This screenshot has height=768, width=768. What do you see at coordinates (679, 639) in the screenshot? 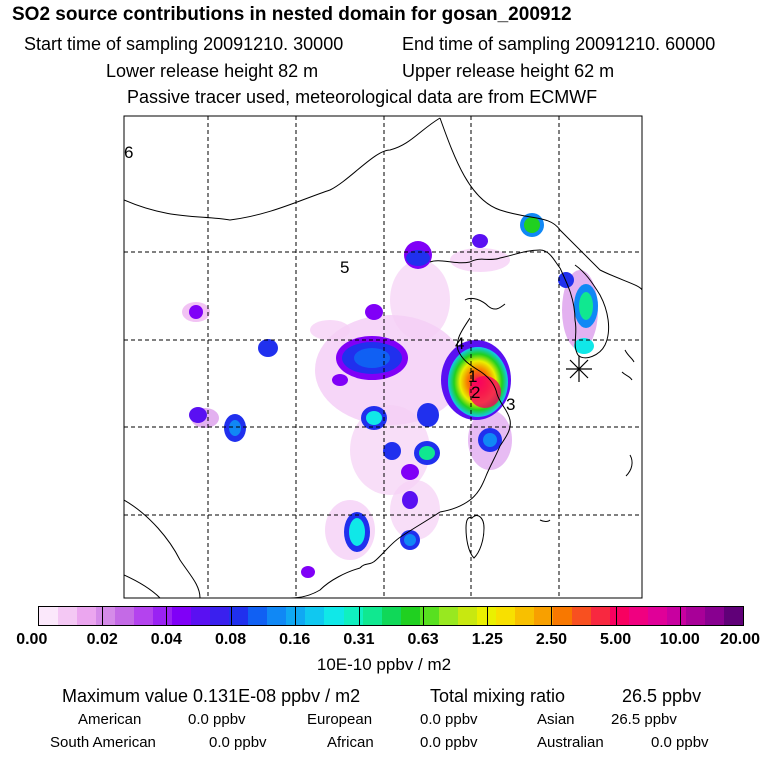
I see `colorbar-tick-label: 10.00` at bounding box center [679, 639].